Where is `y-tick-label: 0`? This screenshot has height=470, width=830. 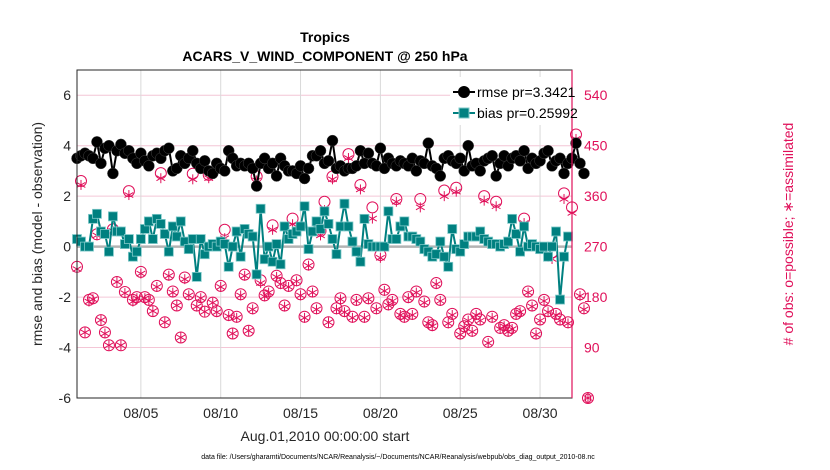
y-tick-label: 0 is located at coordinates (67, 247).